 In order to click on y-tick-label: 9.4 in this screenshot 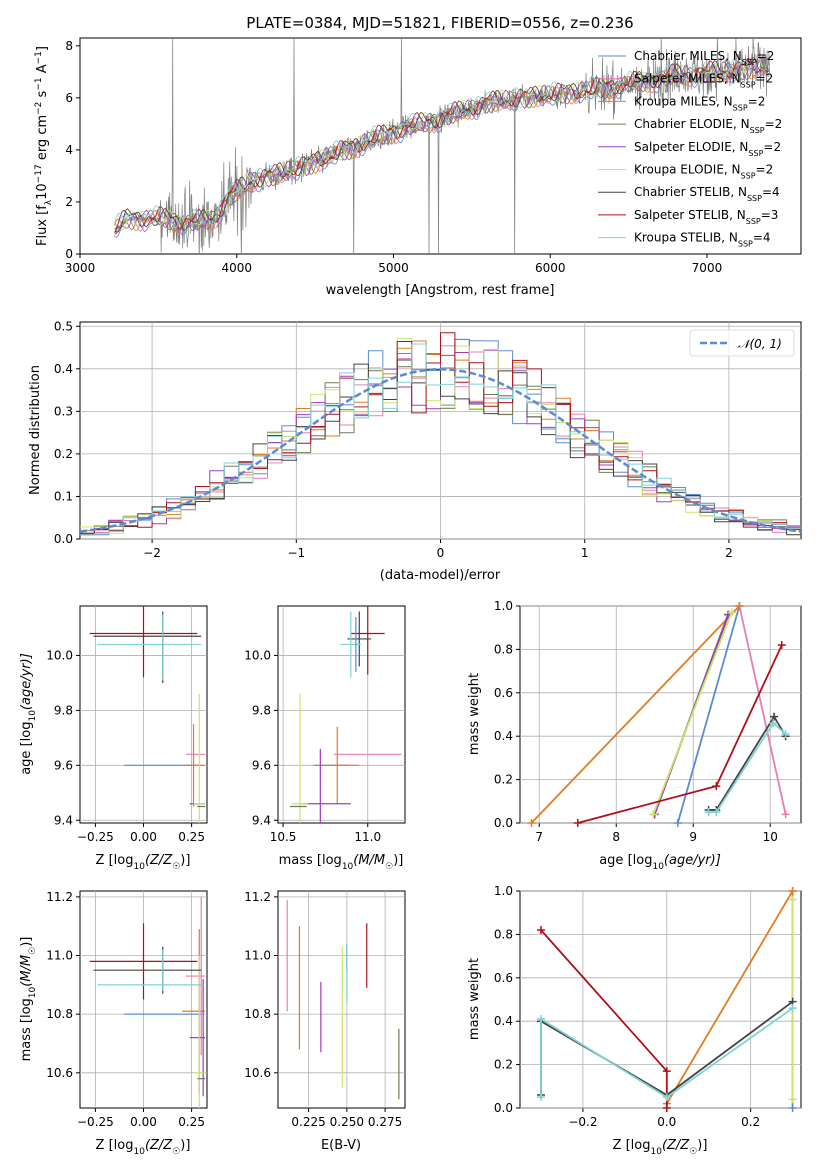, I will do `click(261, 820)`.